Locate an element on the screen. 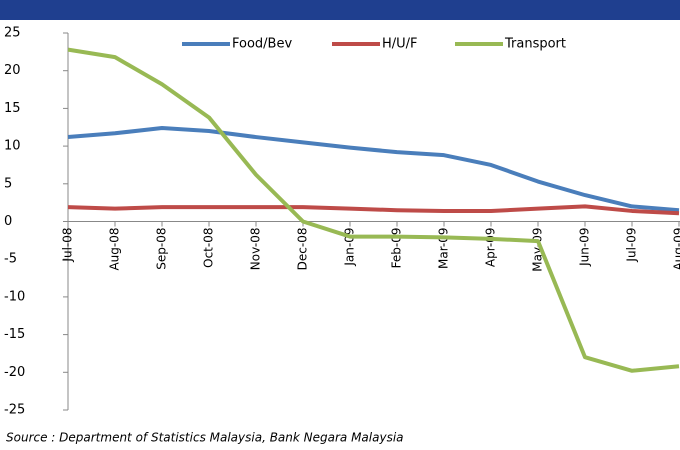 This screenshot has height=450, width=680. x-tick-label: Jun-09 is located at coordinates (585, 247).